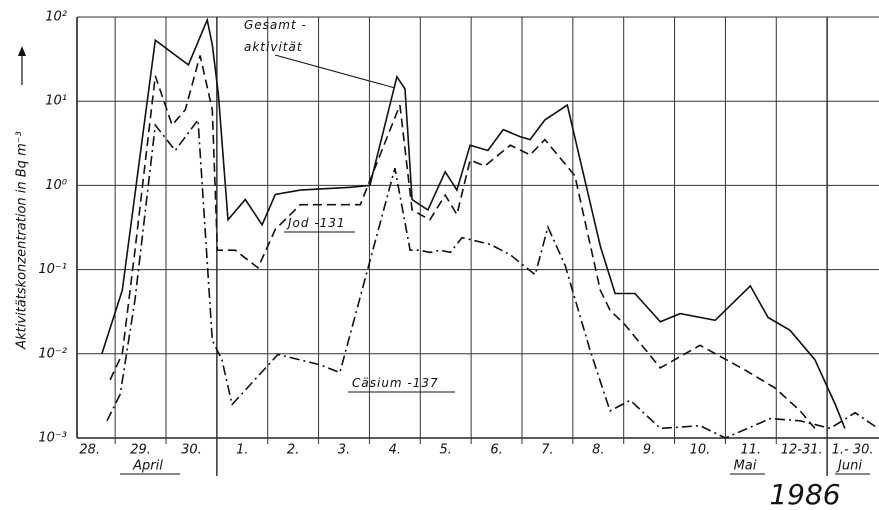 The image size is (879, 510). I want to click on x-tick-label: 9., so click(649, 450).